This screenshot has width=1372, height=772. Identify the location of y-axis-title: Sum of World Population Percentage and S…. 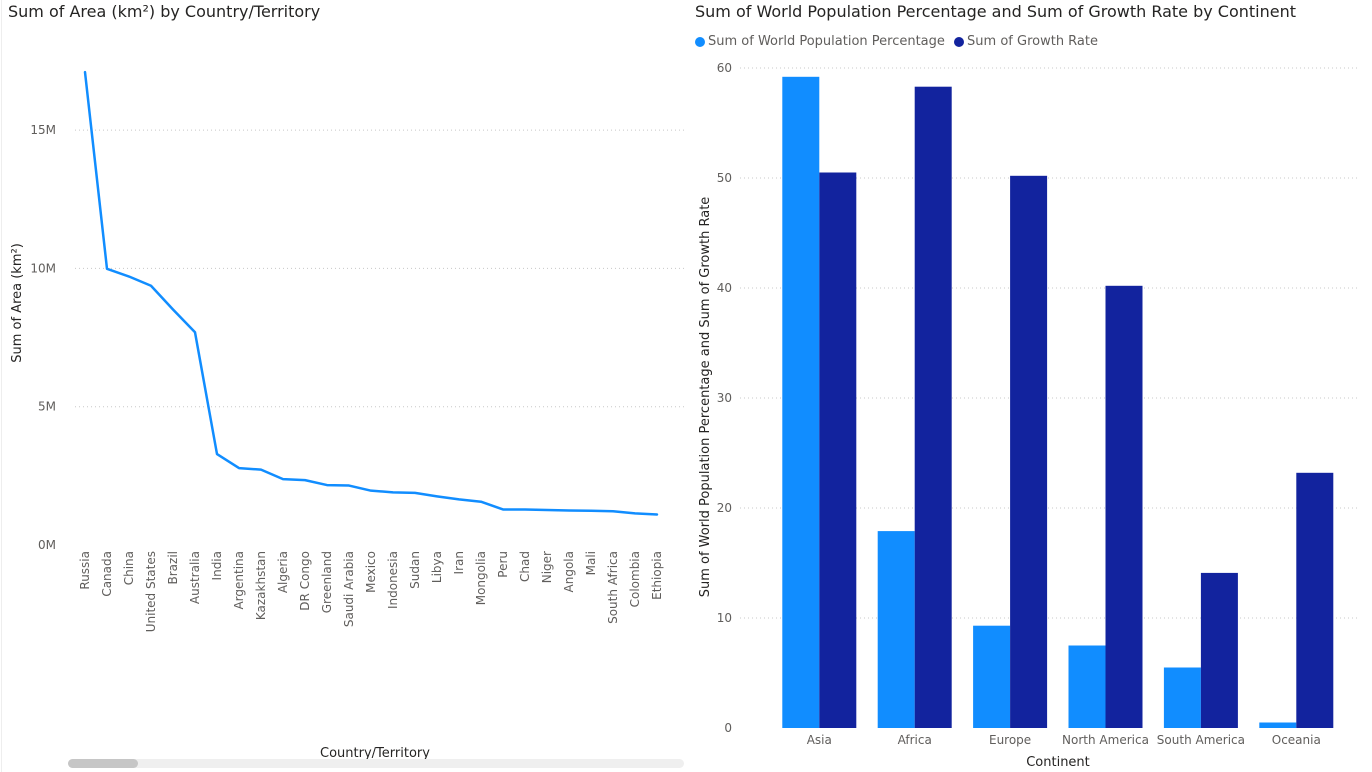
(705, 397).